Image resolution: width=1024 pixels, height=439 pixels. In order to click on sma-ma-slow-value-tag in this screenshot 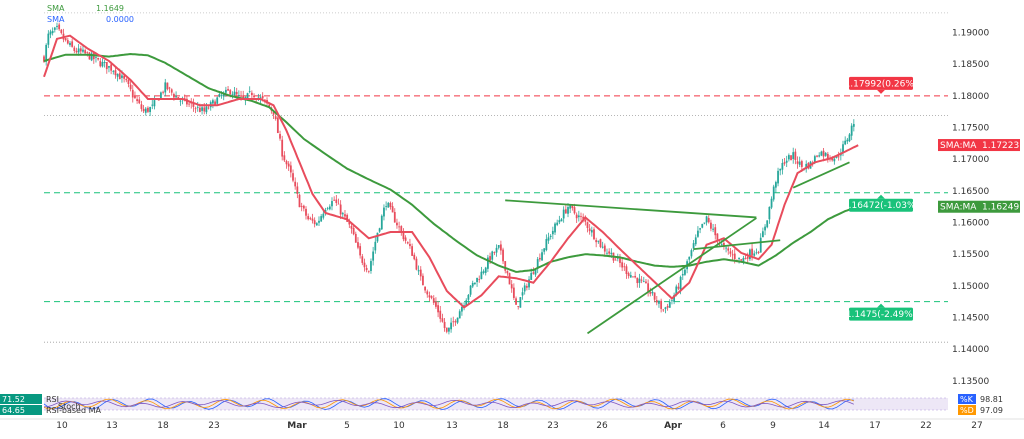, I will do `click(1000, 206)`.